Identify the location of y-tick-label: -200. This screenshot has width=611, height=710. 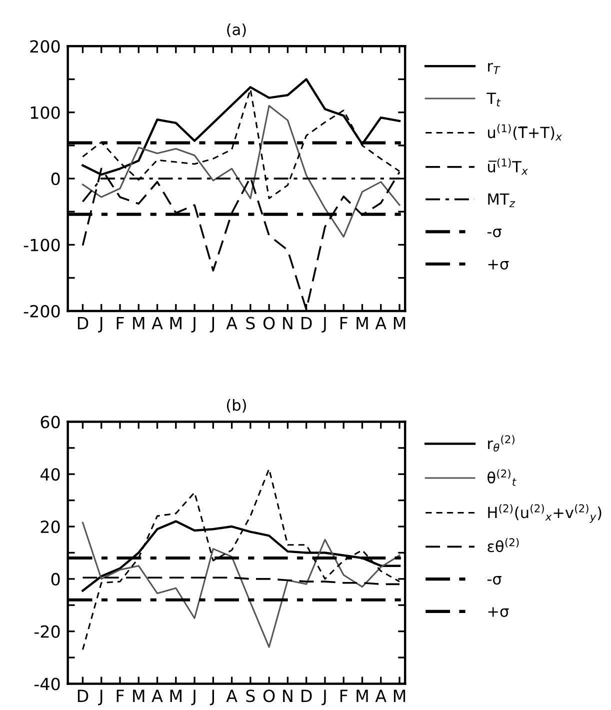
(42, 311).